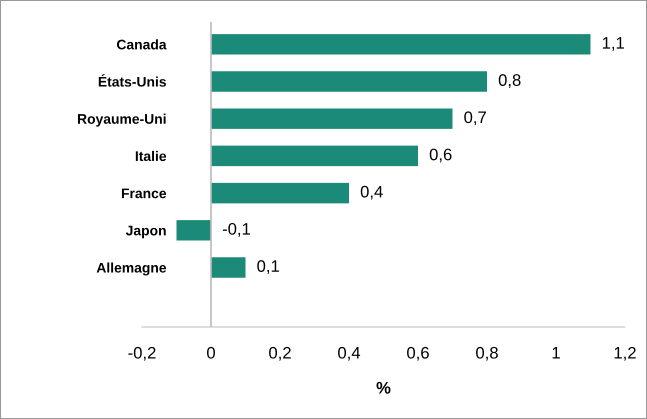 The image size is (647, 419). What do you see at coordinates (349, 353) in the screenshot?
I see `x-tick-label: 0,4` at bounding box center [349, 353].